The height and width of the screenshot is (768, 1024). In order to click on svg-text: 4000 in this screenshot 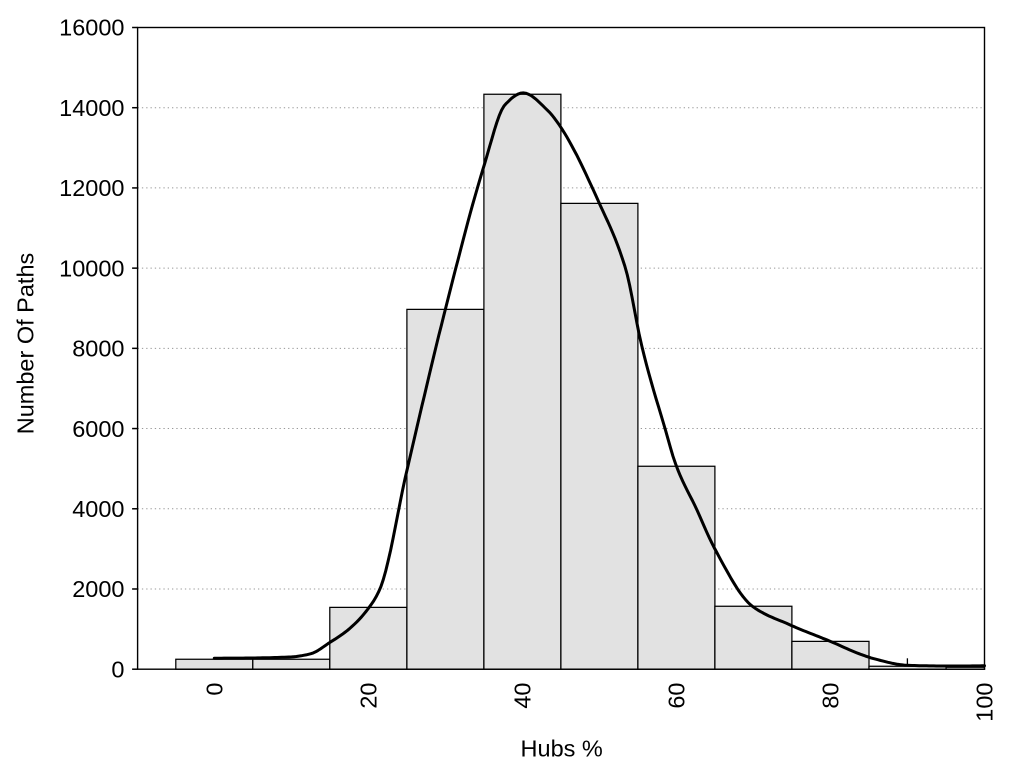, I will do `click(98, 509)`.